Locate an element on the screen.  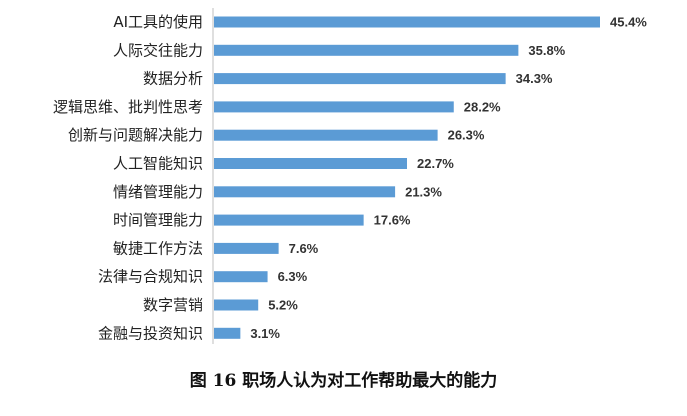
value-label: 6.3% is located at coordinates (293, 276).